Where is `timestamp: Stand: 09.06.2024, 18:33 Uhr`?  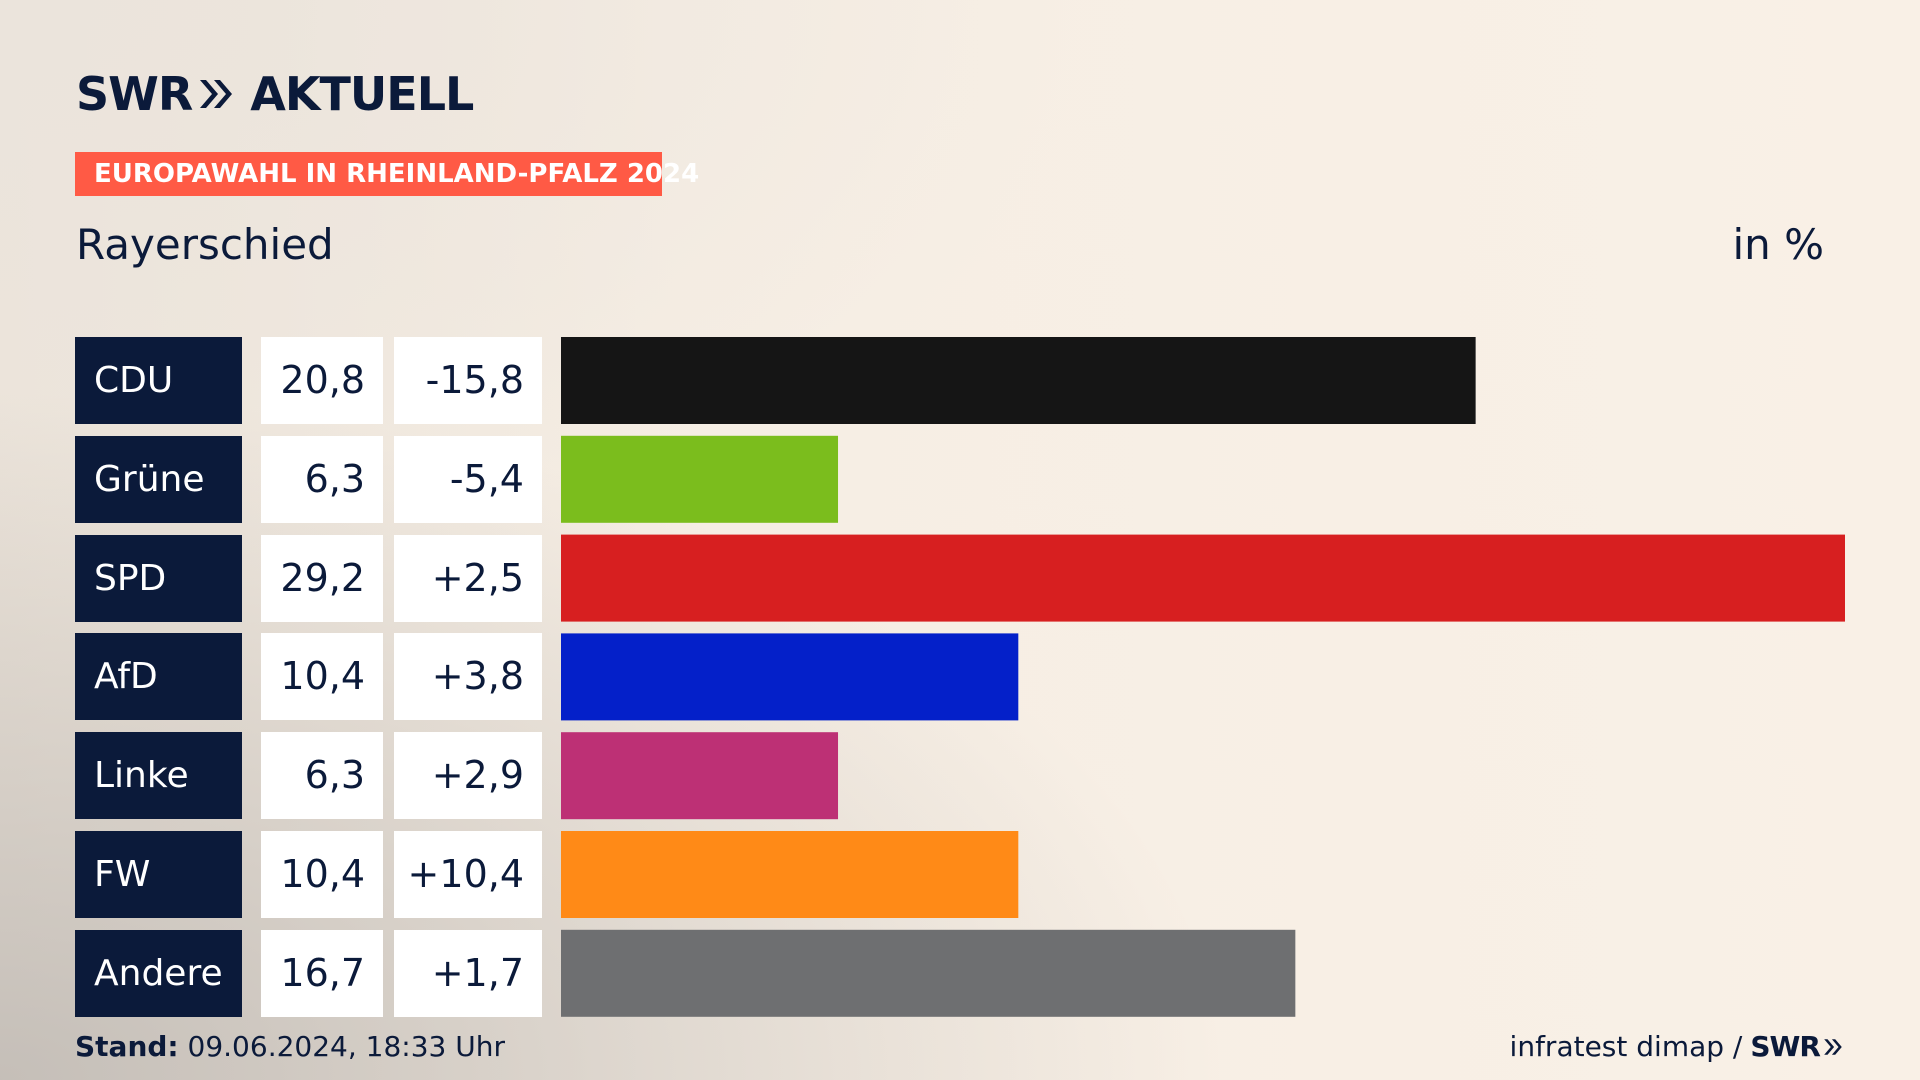 timestamp: Stand: 09.06.2024, 18:33 Uhr is located at coordinates (290, 1046).